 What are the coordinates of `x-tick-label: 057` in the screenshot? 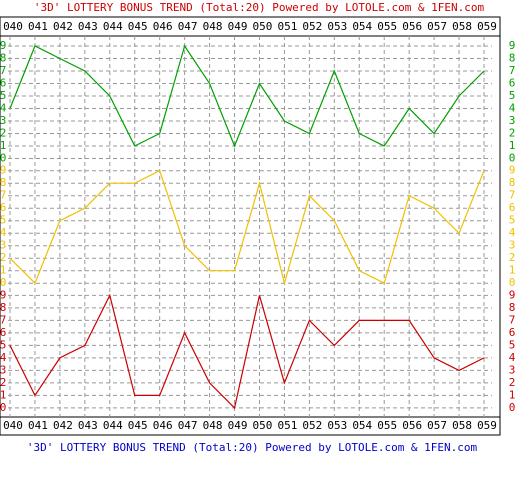 It's located at (437, 425).